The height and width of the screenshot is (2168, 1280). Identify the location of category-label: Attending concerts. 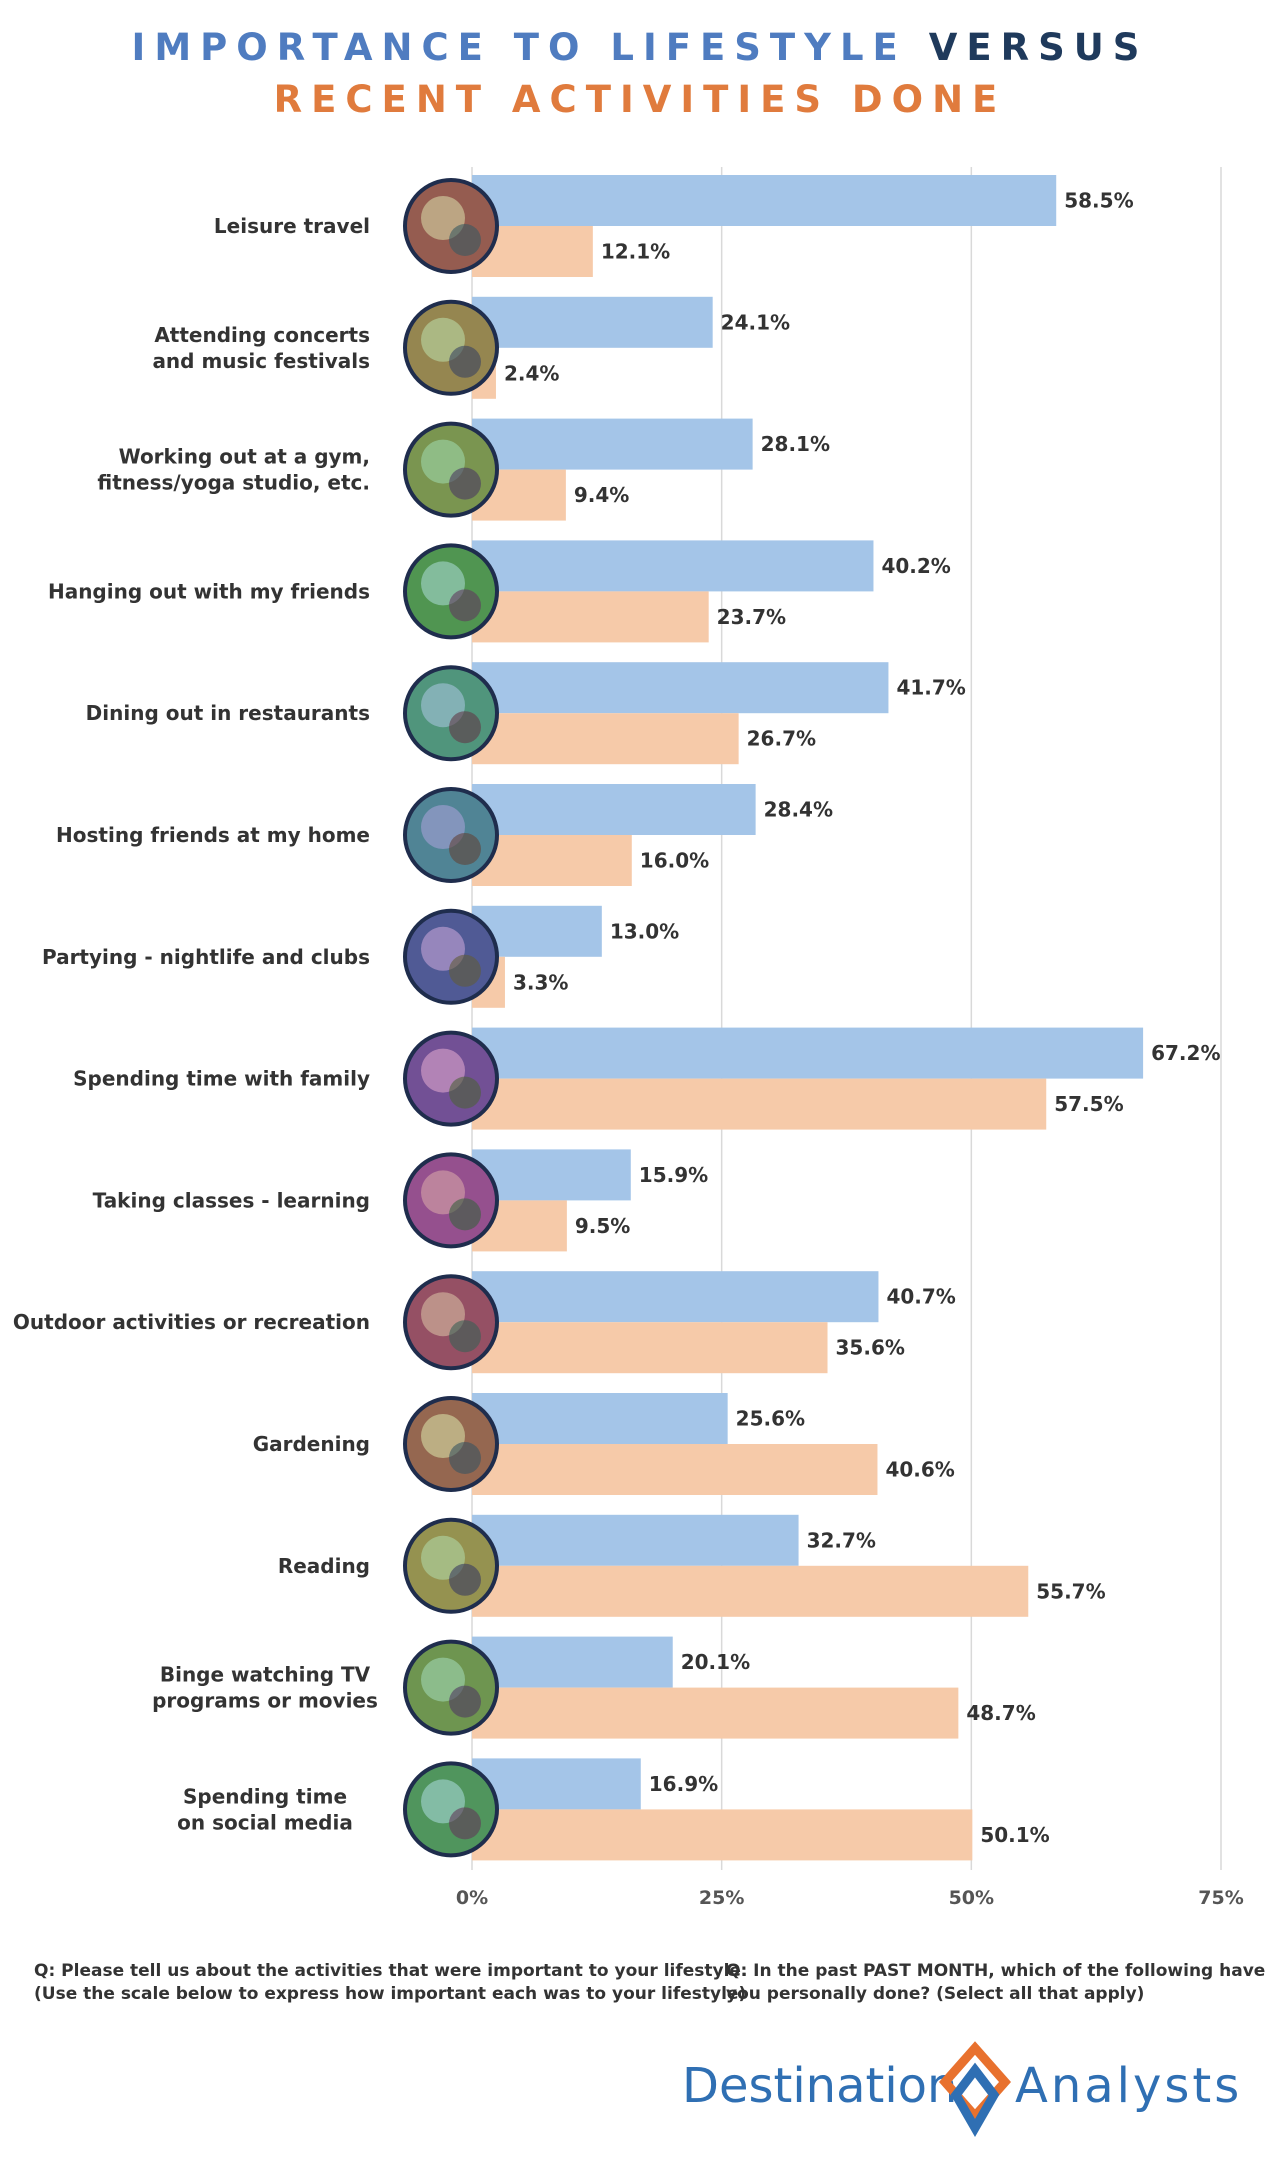
(262, 335).